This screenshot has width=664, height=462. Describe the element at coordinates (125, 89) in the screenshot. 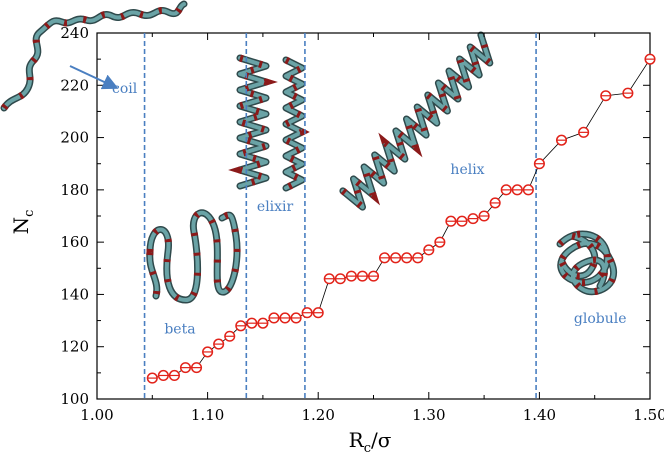

I see `phase-label-coil: coil` at that location.